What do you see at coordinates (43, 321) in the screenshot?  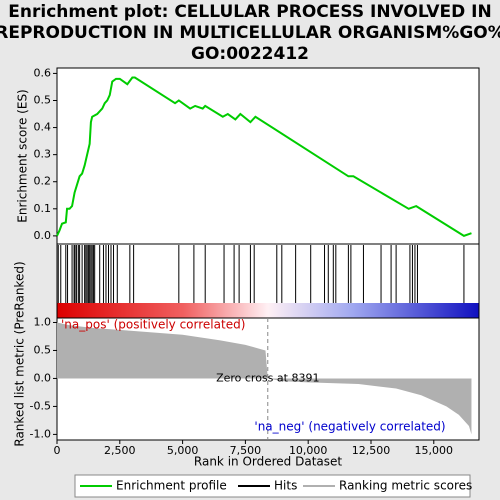 I see `y-tick-label: 1.0` at bounding box center [43, 321].